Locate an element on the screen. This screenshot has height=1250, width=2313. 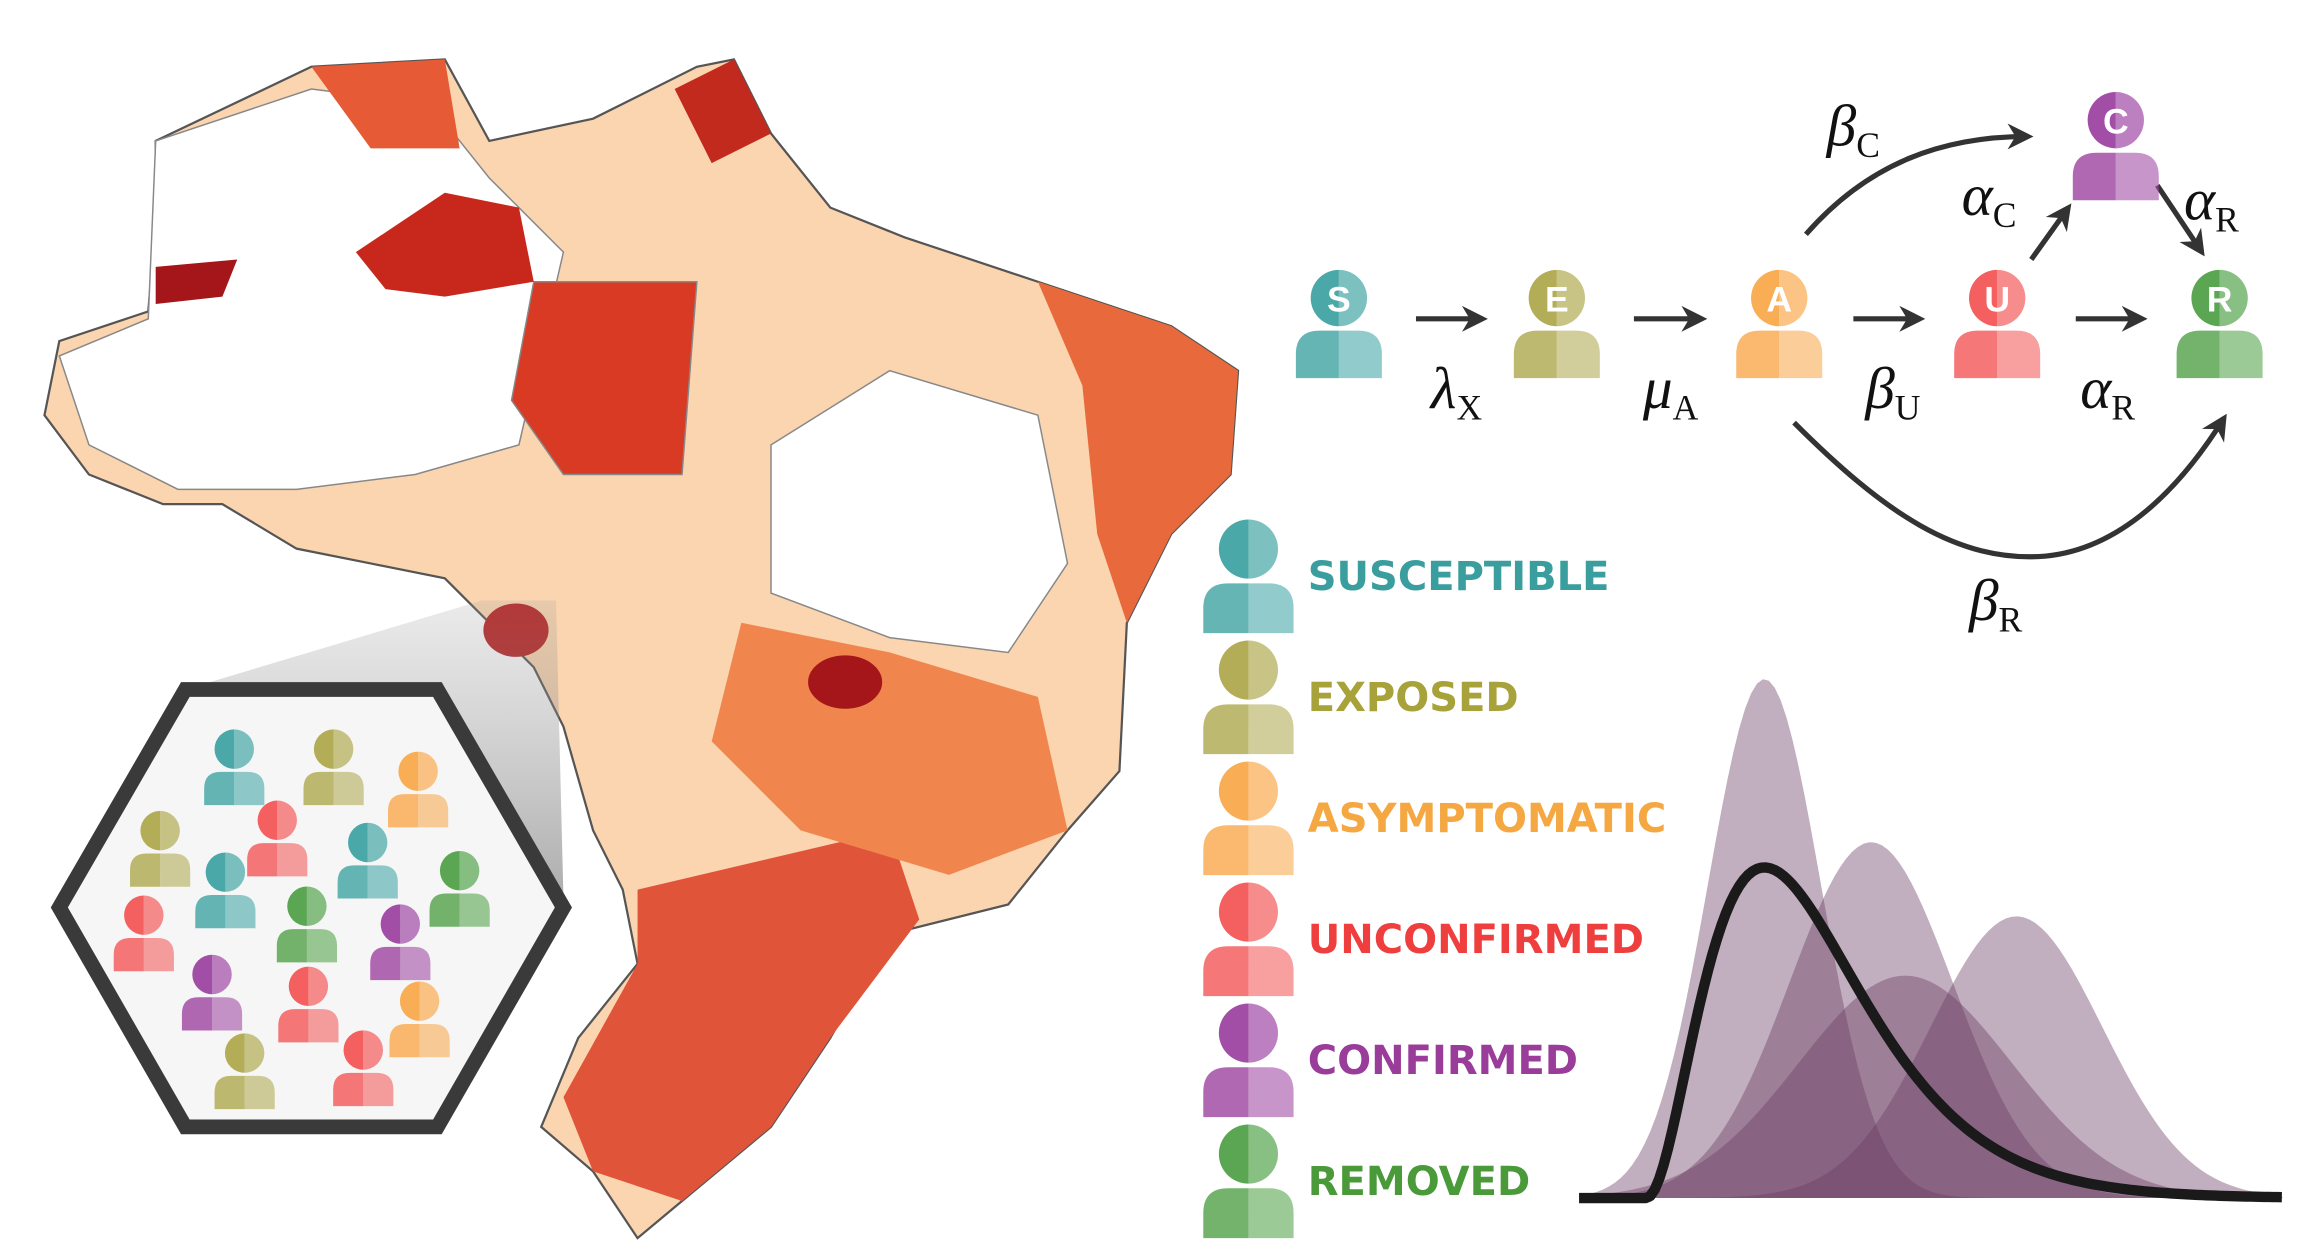
person-icon: R is located at coordinates (2219, 324).